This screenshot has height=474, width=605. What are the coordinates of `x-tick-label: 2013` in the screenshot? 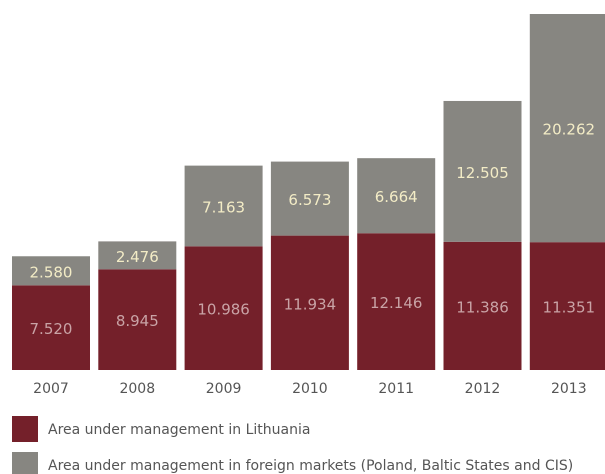 It's located at (569, 389).